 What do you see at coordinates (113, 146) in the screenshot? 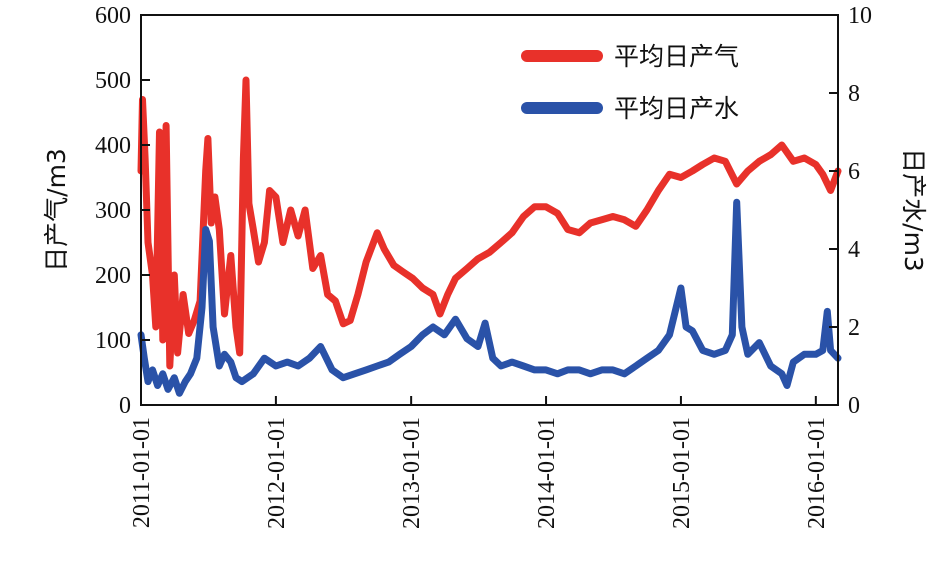
I see `left-tick-label: 400` at bounding box center [113, 146].